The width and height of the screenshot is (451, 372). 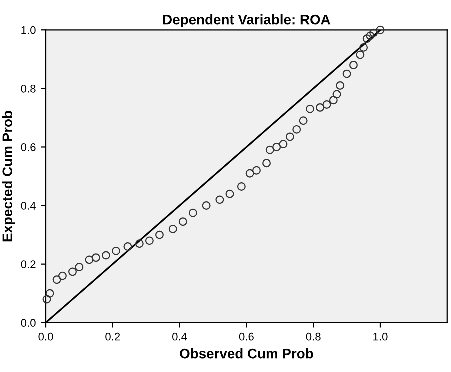 What do you see at coordinates (247, 21) in the screenshot?
I see `chart-title: Dependent Variable: ROA` at bounding box center [247, 21].